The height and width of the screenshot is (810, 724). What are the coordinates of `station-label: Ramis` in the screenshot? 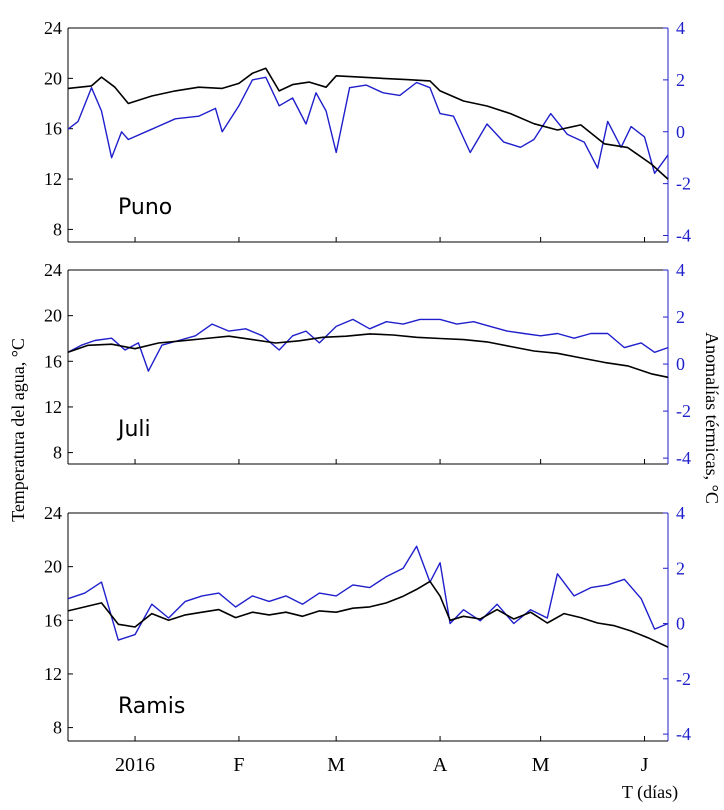 It's located at (151, 706).